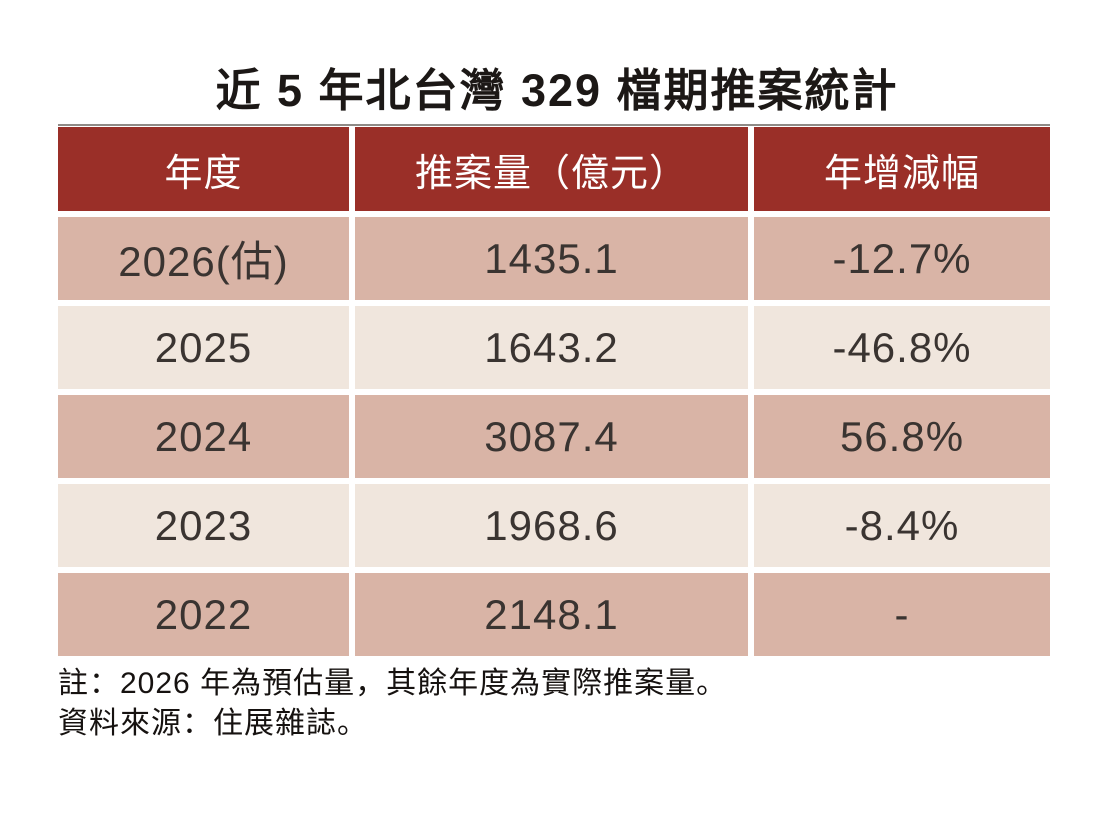 The width and height of the screenshot is (1114, 834). Describe the element at coordinates (557, 90) in the screenshot. I see `page-title: 近 5 年北台灣 329 檔期推案統計` at that location.